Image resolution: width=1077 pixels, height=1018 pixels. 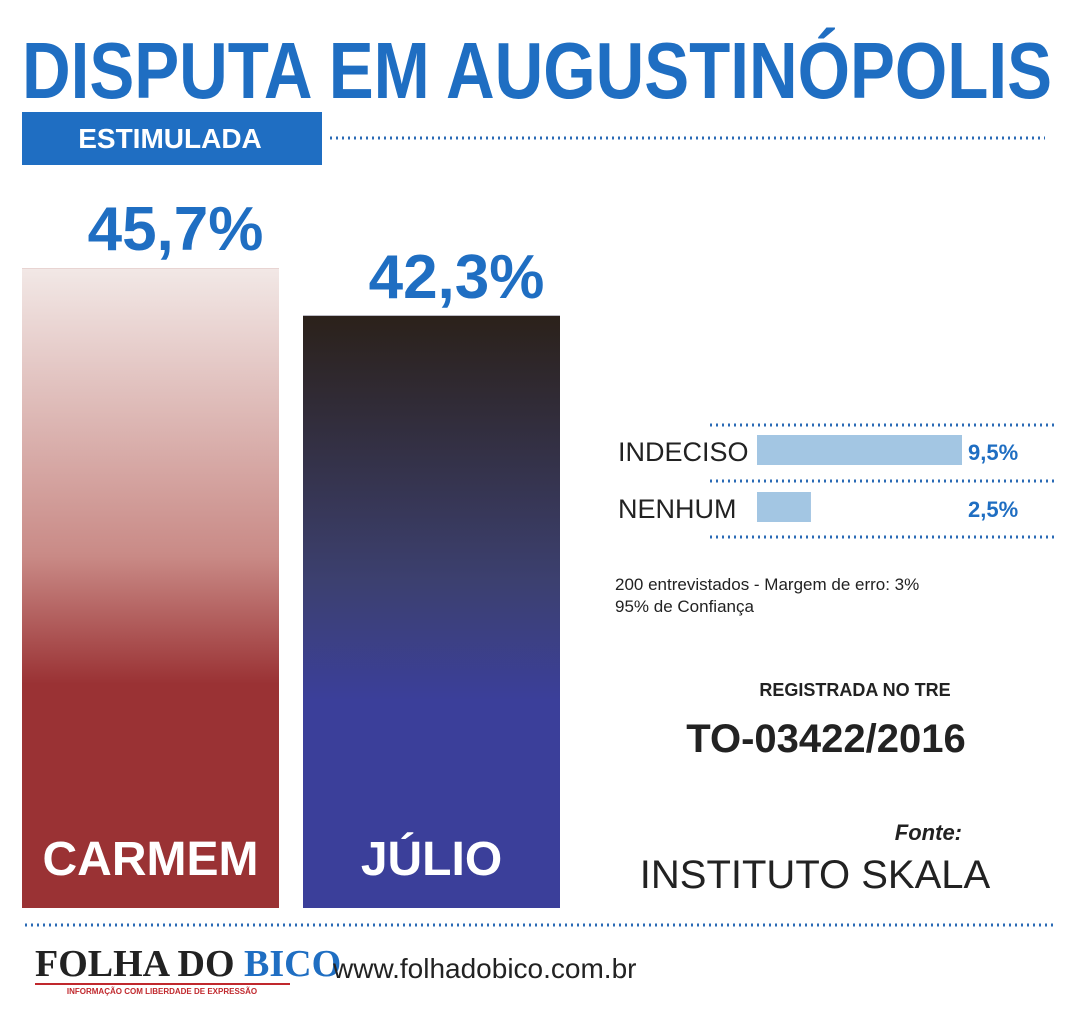 What do you see at coordinates (993, 509) in the screenshot?
I see `value-label: 2,5%` at bounding box center [993, 509].